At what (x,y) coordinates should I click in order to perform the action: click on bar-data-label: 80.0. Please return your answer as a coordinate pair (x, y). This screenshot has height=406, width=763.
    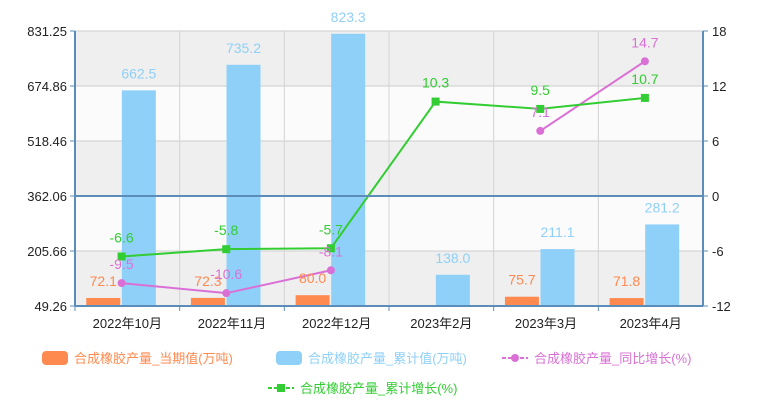
    Looking at the image, I should click on (312, 278).